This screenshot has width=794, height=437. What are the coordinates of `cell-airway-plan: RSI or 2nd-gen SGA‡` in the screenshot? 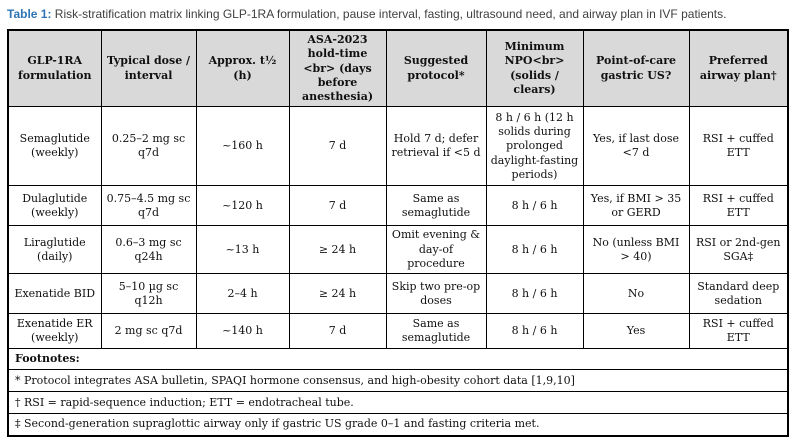 It's located at (738, 250).